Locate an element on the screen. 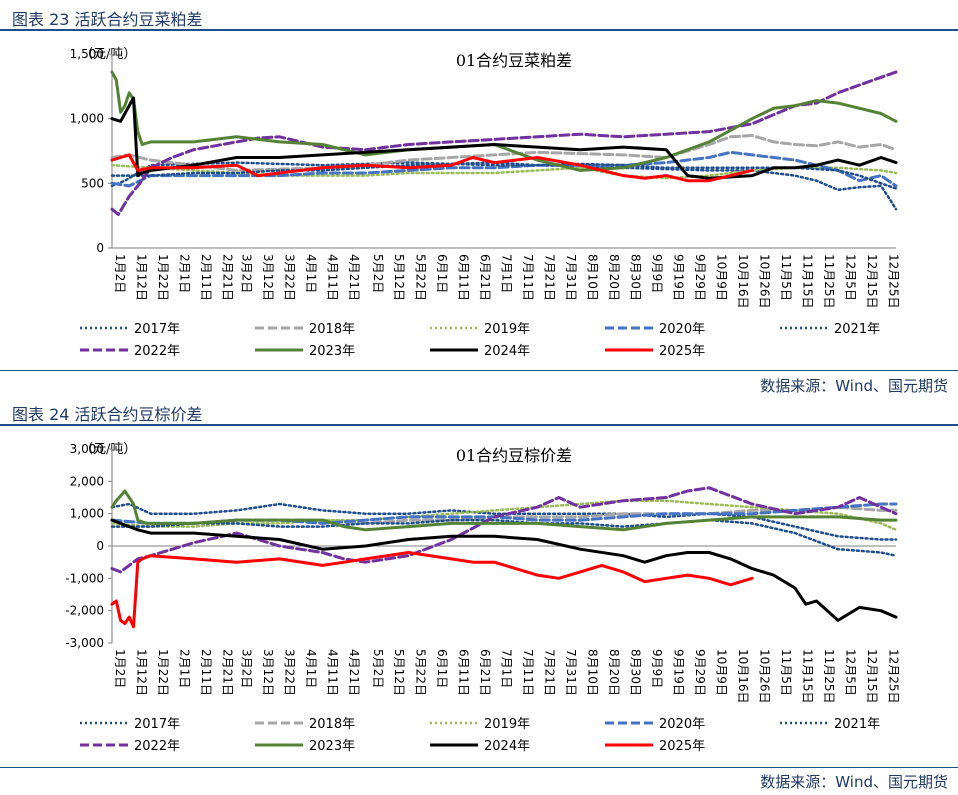 This screenshot has width=958, height=795. x-tick-label: 11月15日 is located at coordinates (807, 676).